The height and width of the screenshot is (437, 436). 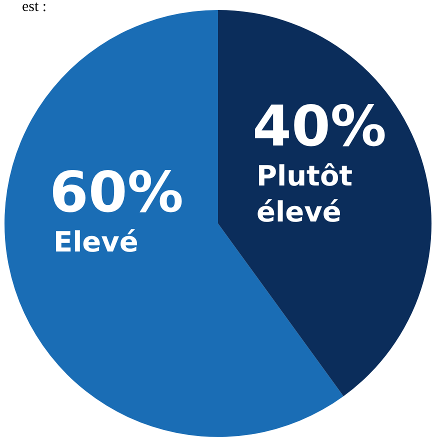 What do you see at coordinates (95, 241) in the screenshot?
I see `slice-label: Elevé` at bounding box center [95, 241].